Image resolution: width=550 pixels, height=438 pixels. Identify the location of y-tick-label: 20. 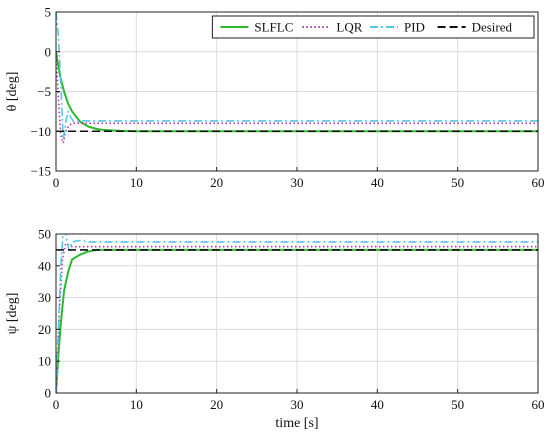
(44, 329).